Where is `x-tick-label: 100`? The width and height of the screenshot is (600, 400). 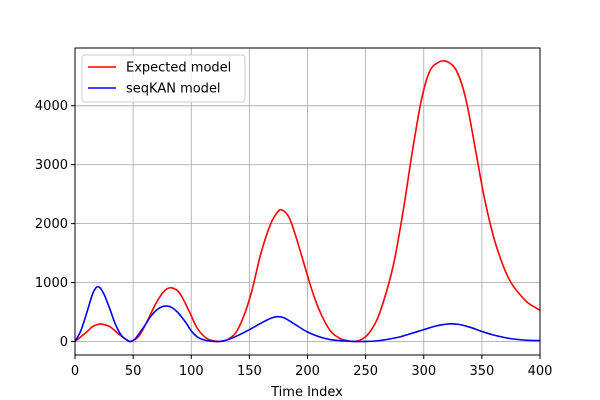
x-tick-label: 100 is located at coordinates (191, 371).